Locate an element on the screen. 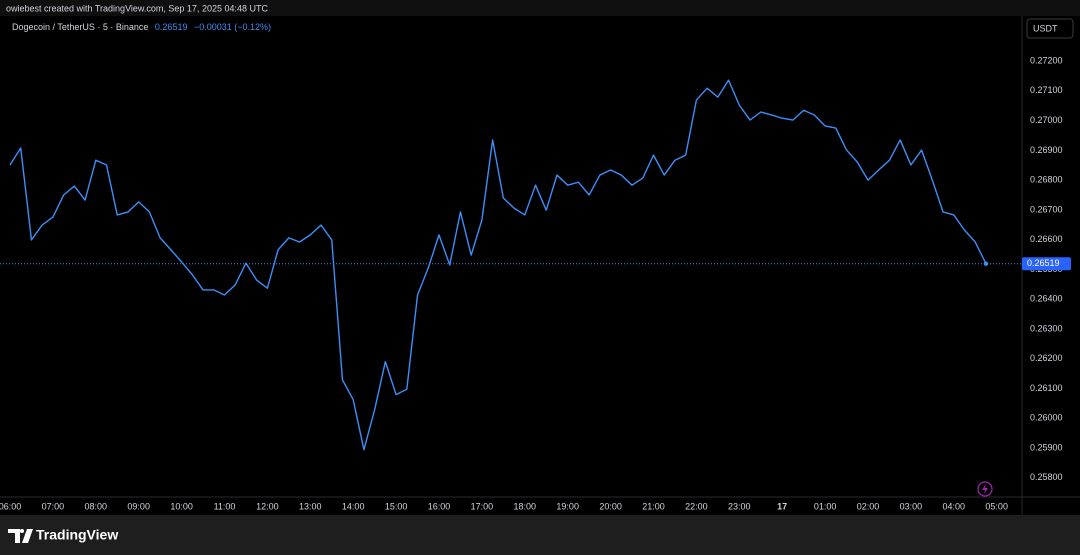 The height and width of the screenshot is (555, 1080). y-tick-label: 0.26800 is located at coordinates (1046, 180).